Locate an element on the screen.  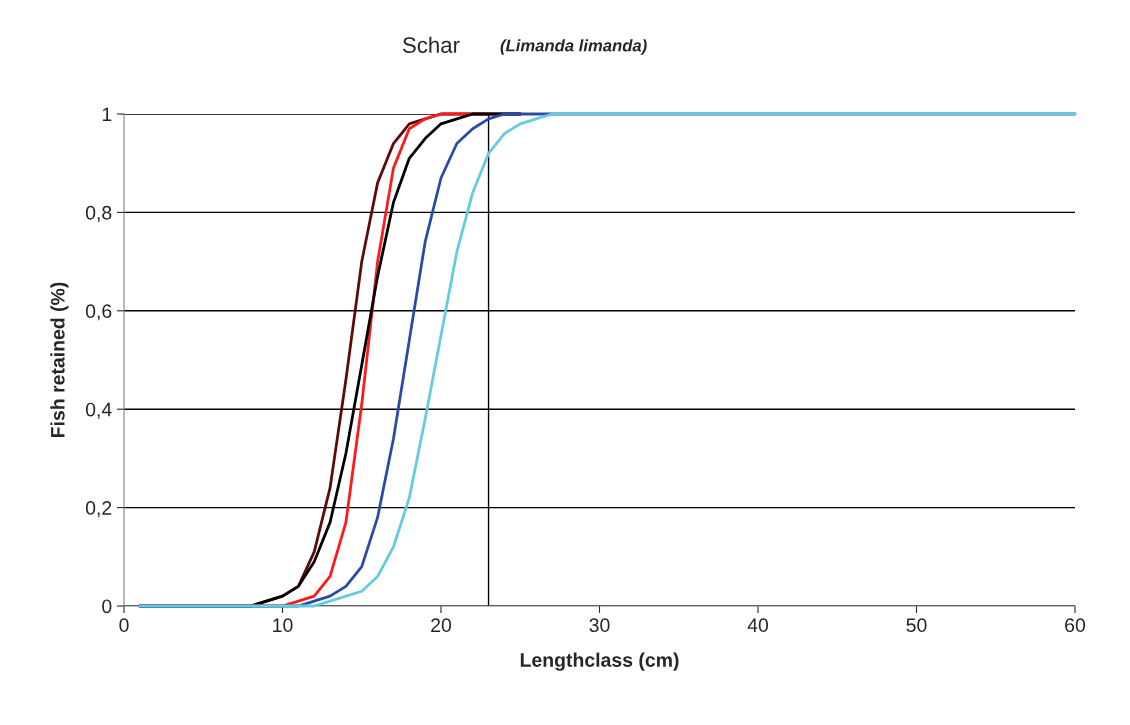
chart-title: Schar is located at coordinates (431, 44).